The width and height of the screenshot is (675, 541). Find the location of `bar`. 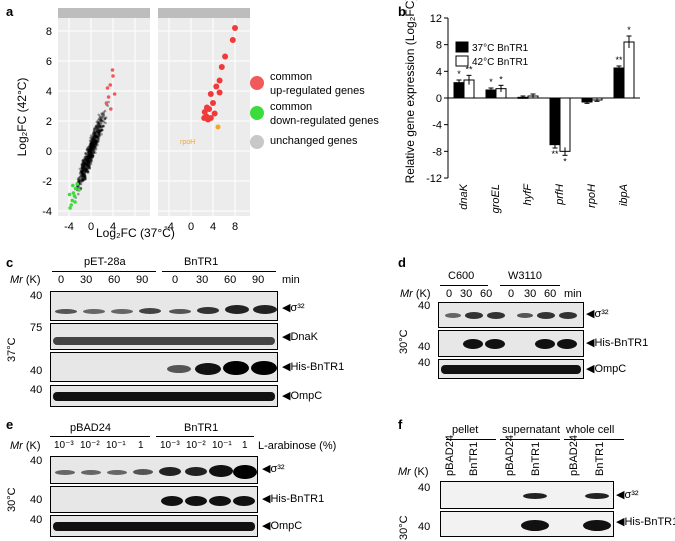

bar is located at coordinates (629, 70).